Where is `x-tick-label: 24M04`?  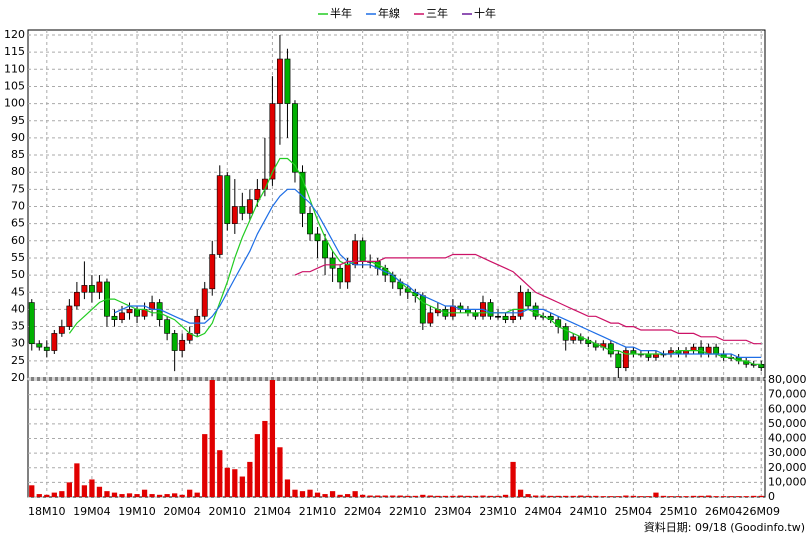
x-tick-label: 24M04 is located at coordinates (543, 511).